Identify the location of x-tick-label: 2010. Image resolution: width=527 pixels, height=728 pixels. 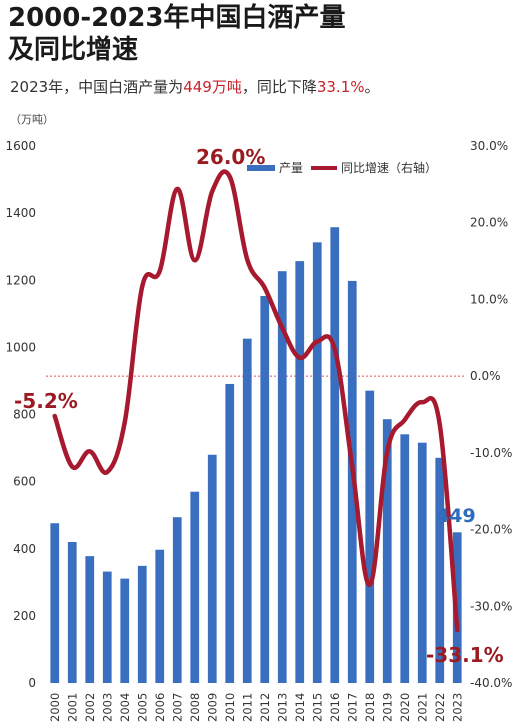
(230, 707).